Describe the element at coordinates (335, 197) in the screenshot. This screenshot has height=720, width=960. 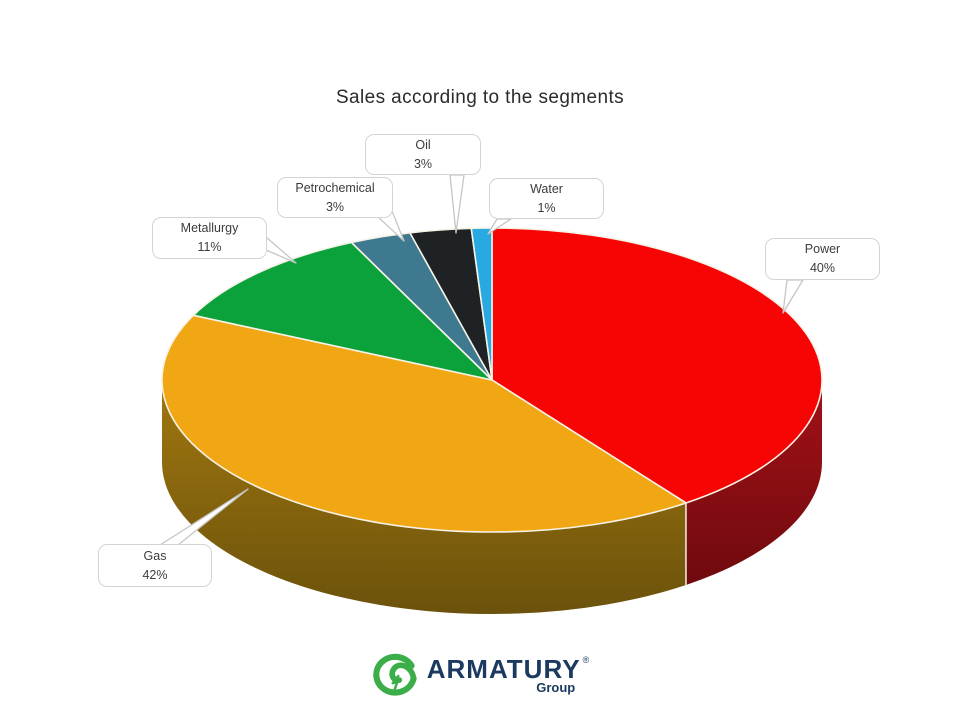
I see `callout-petrochemical: Petrochemical 3%` at that location.